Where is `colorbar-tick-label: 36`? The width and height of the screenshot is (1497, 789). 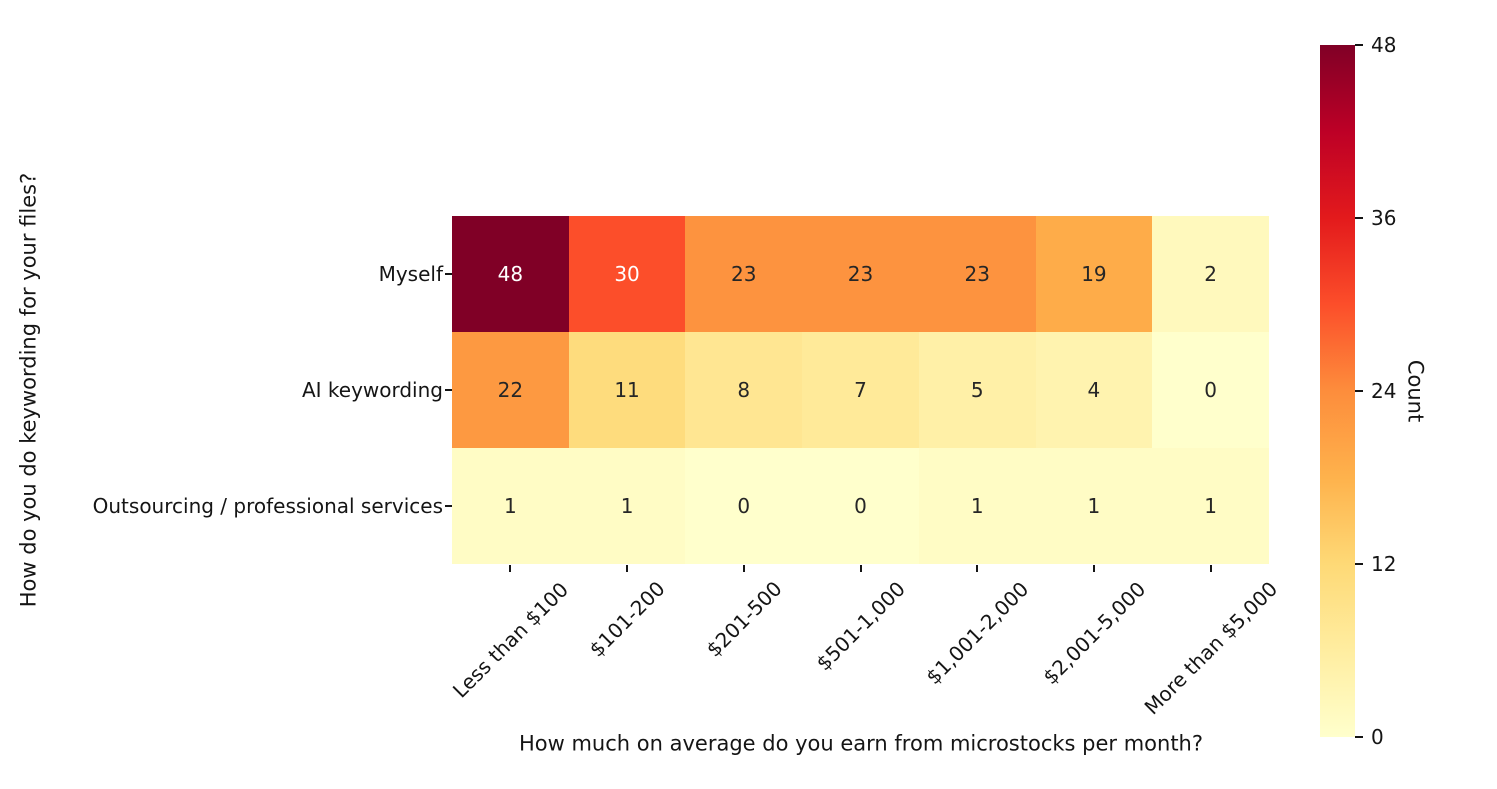
colorbar-tick-label: 36 is located at coordinates (1384, 218).